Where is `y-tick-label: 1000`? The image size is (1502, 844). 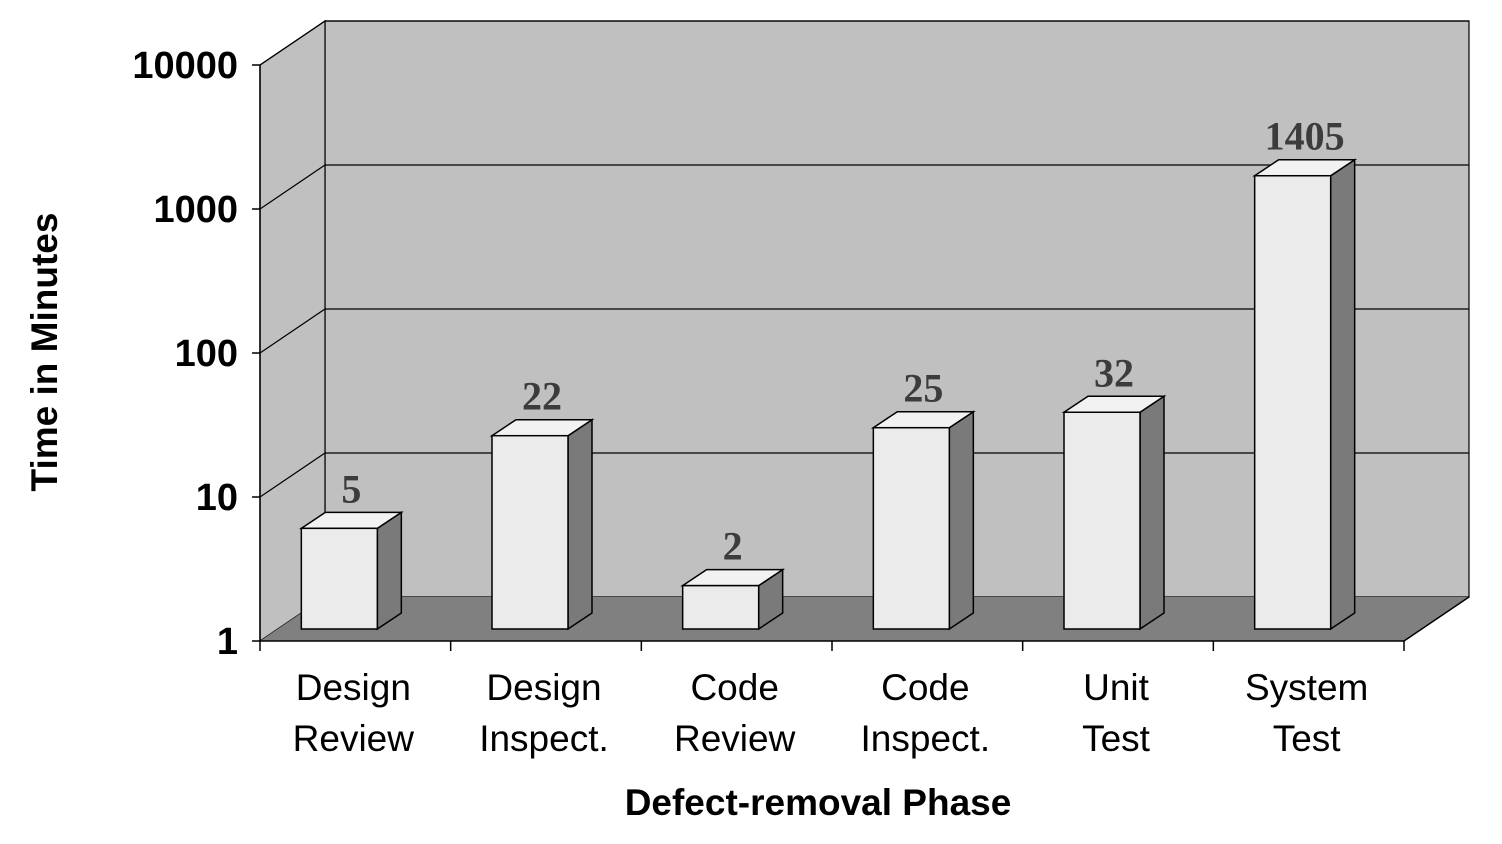 y-tick-label: 1000 is located at coordinates (195, 210).